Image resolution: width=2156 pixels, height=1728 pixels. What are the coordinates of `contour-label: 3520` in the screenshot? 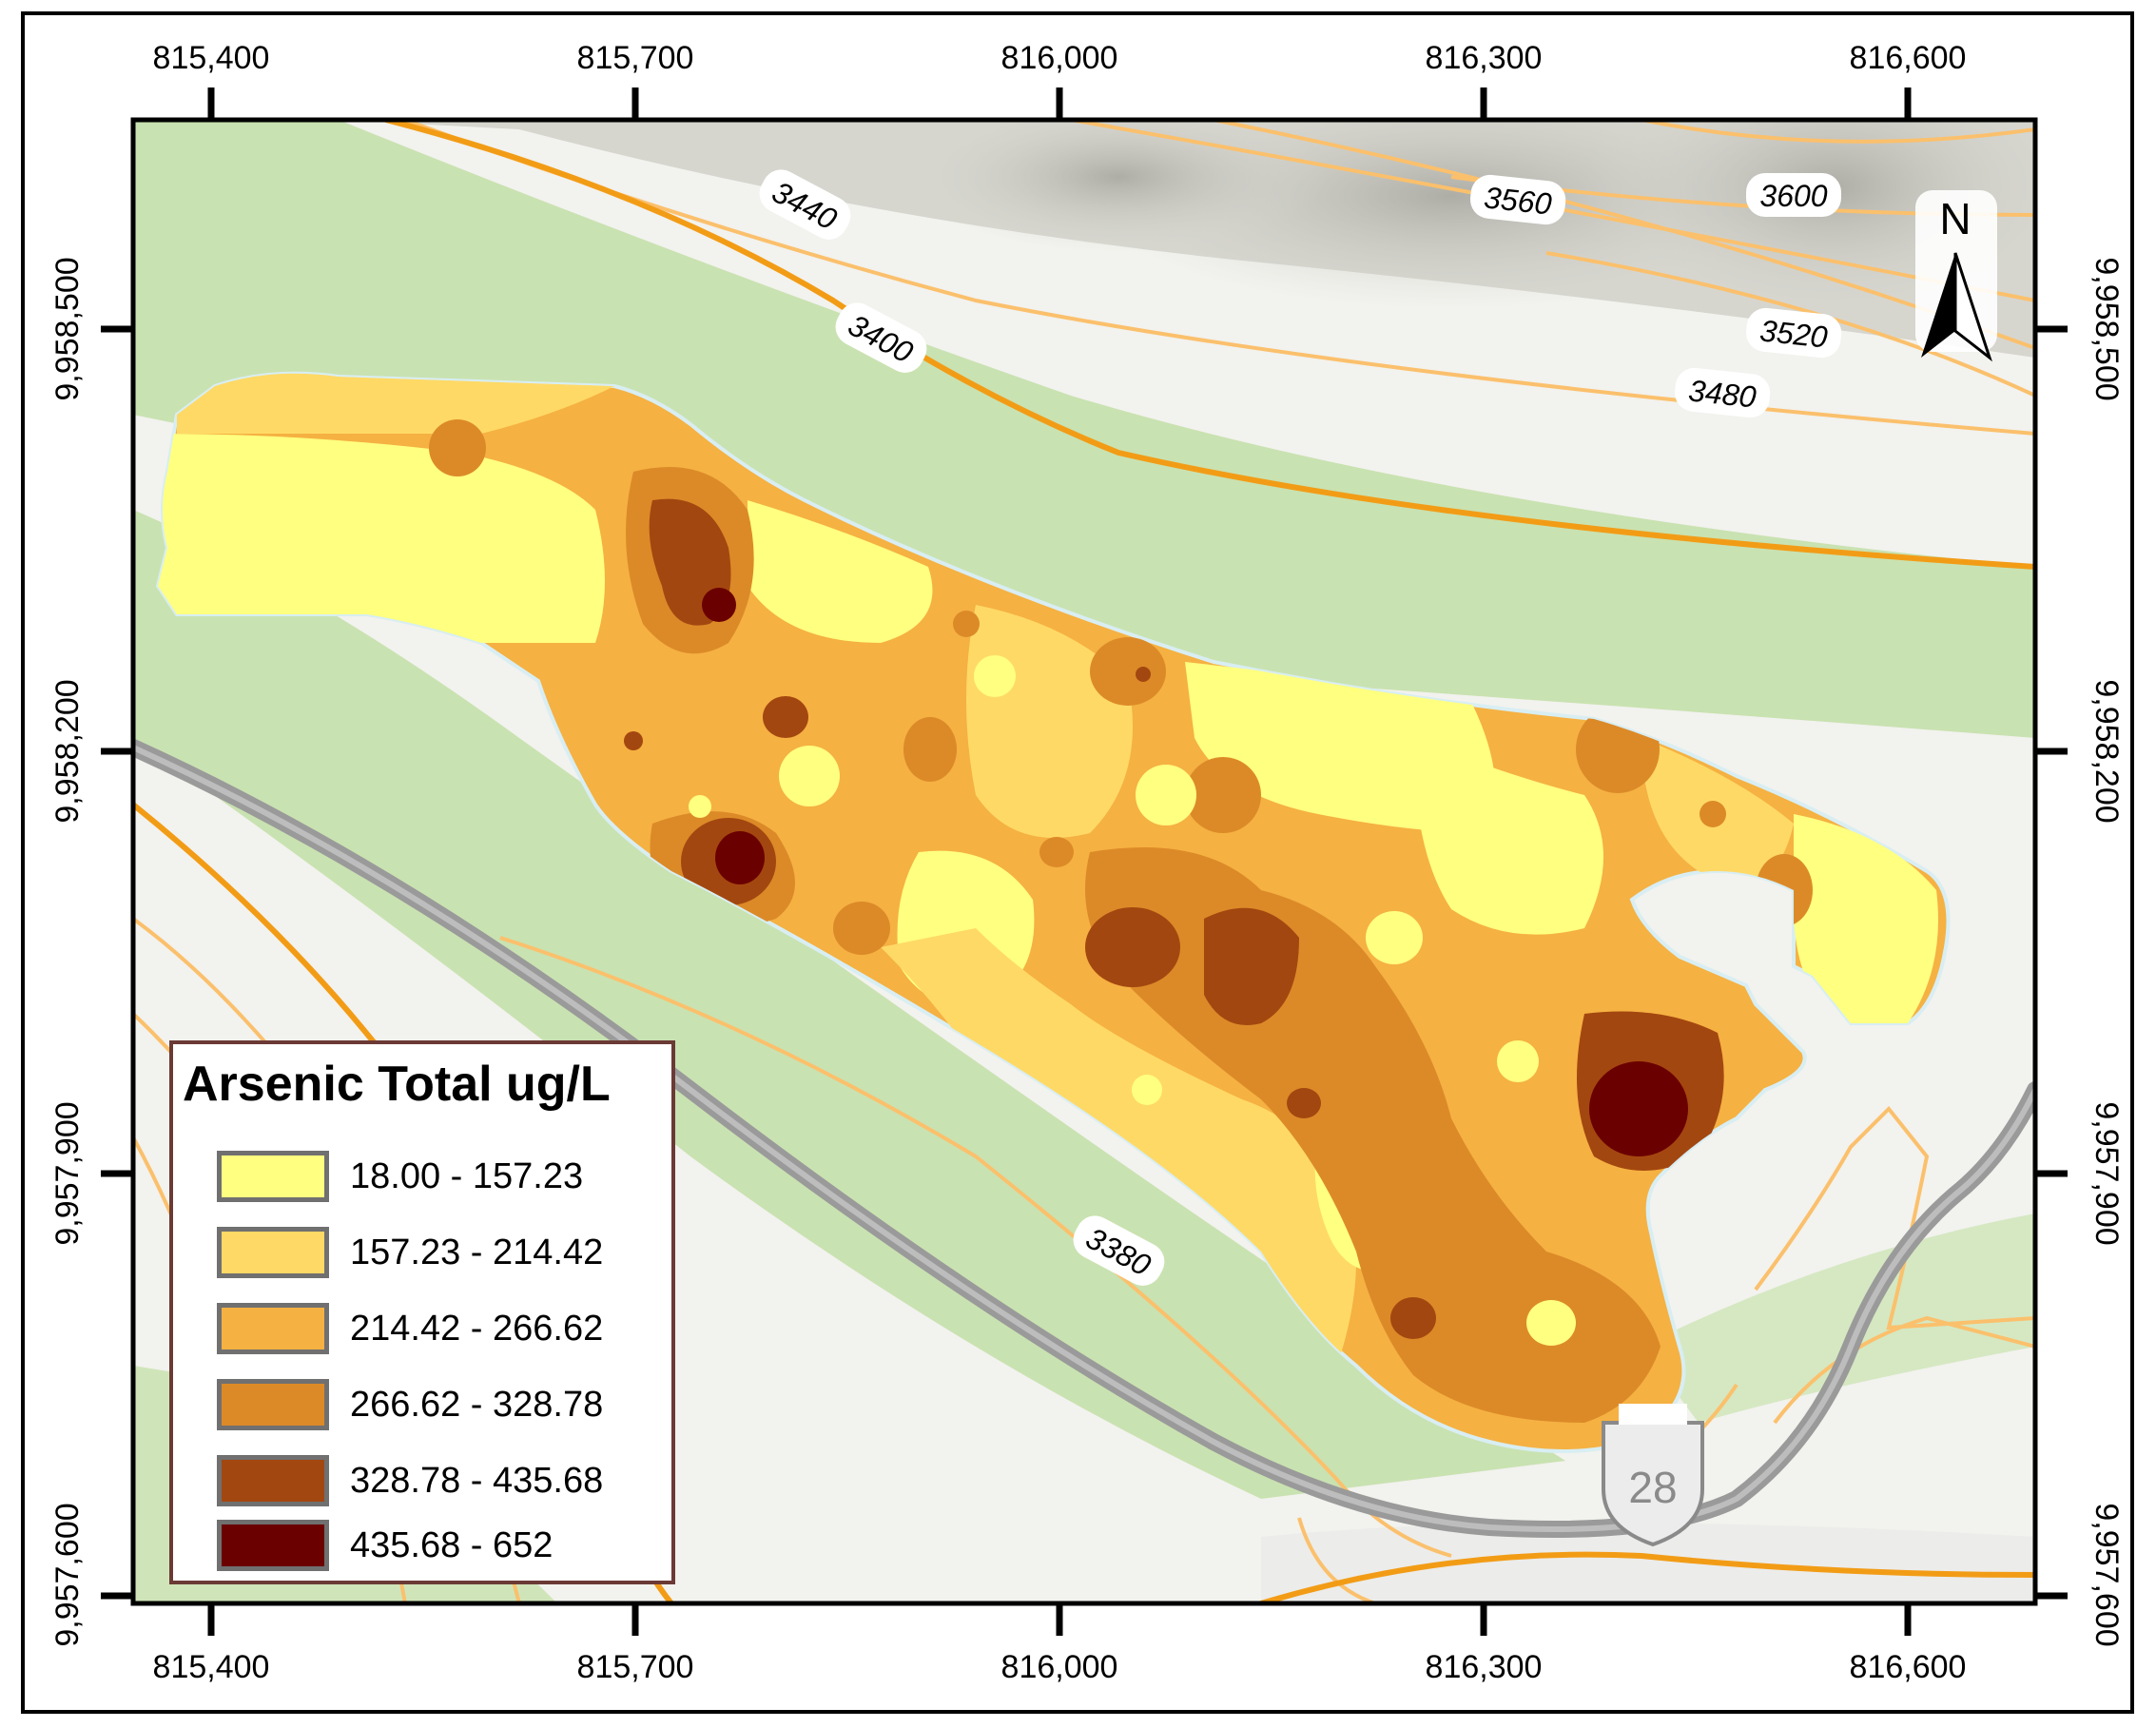 It's located at (1793, 333).